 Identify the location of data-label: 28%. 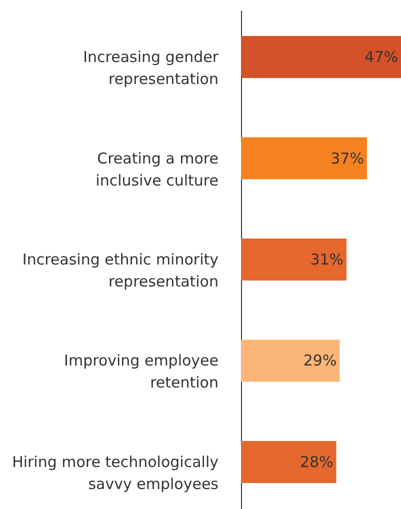
(317, 461).